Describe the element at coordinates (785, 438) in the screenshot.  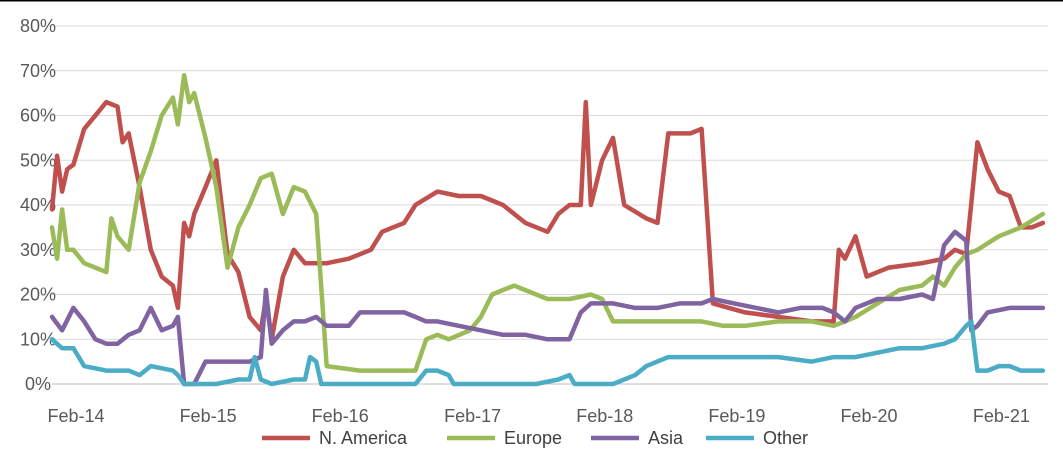
I see `legend-label: Other` at that location.